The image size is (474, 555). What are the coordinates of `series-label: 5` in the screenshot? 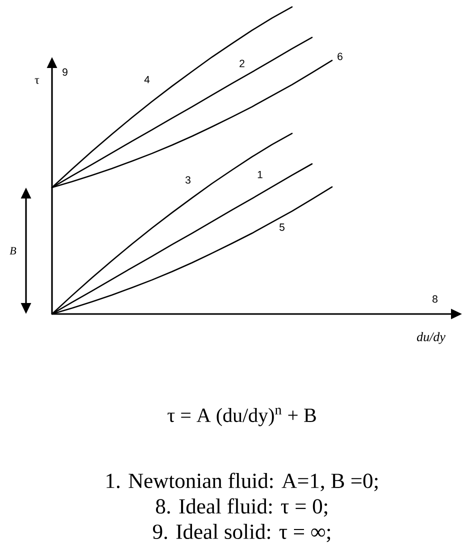 It's located at (282, 227).